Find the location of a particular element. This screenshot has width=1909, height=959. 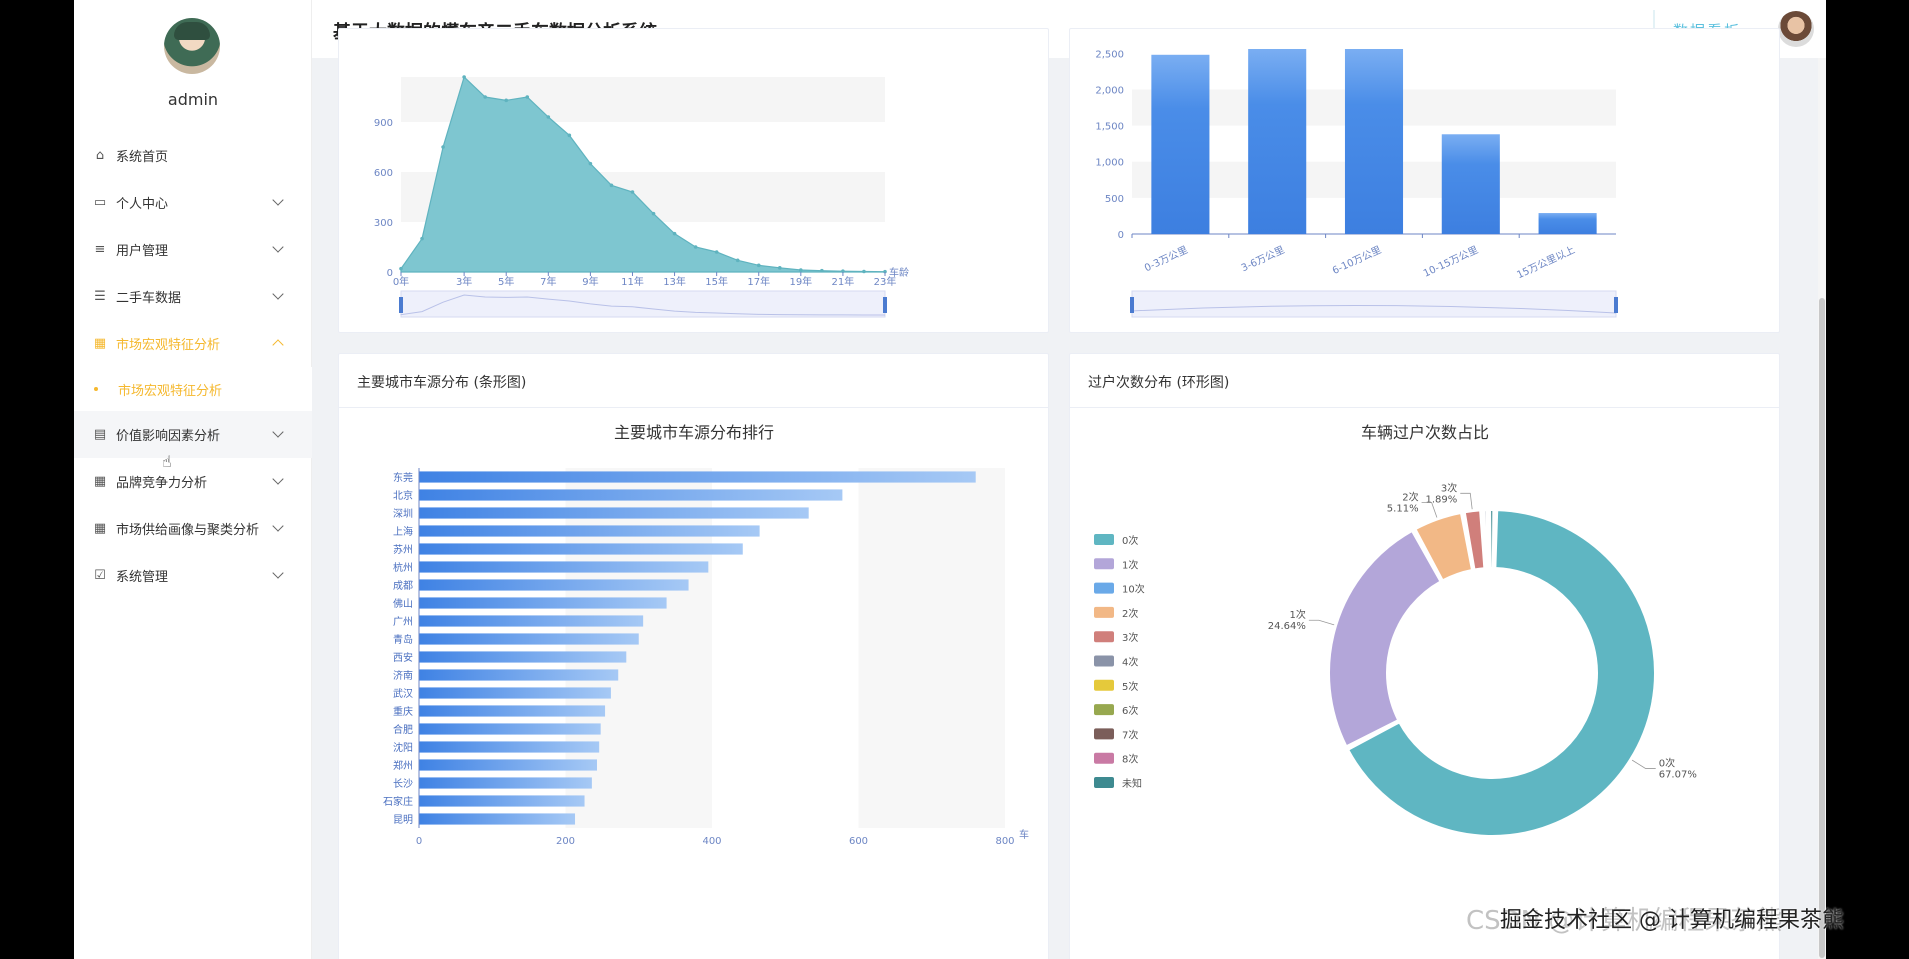

sidebar-item-personal-center: ▭ 个人中心 is located at coordinates (193, 202).